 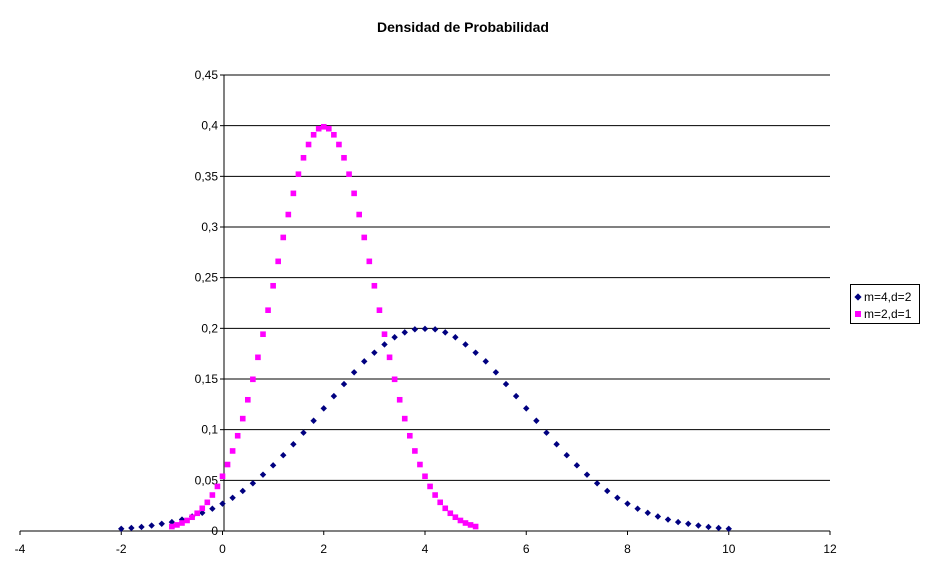 I want to click on legend-label-series-2: m=2,d=1, so click(x=888, y=313).